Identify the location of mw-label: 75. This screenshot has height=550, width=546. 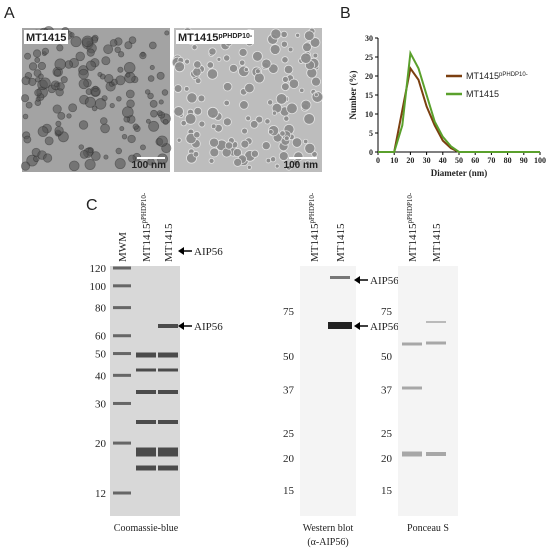
(289, 312).